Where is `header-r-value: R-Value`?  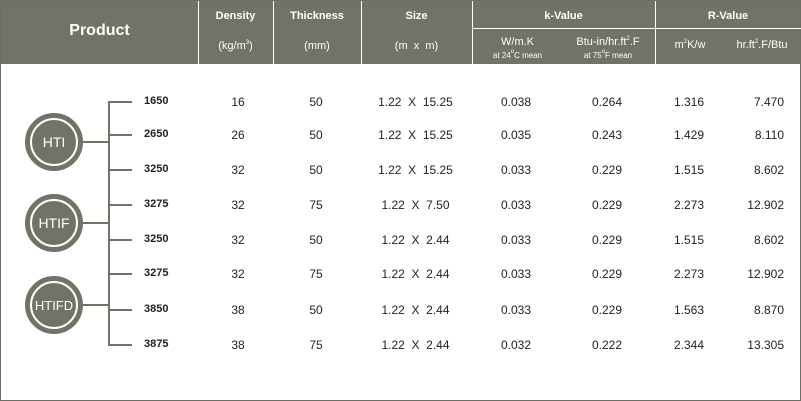 header-r-value: R-Value is located at coordinates (728, 16).